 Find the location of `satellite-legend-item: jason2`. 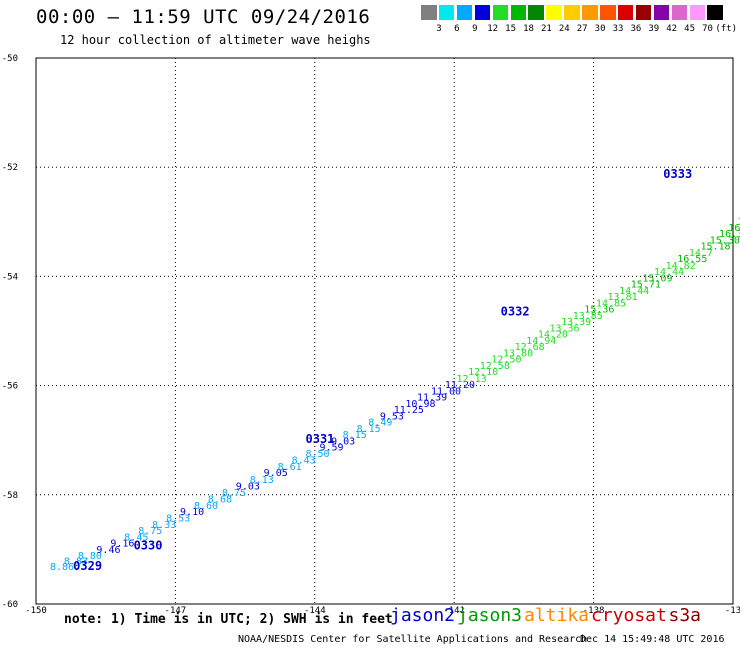

satellite-legend-item: jason2 is located at coordinates (423, 615).